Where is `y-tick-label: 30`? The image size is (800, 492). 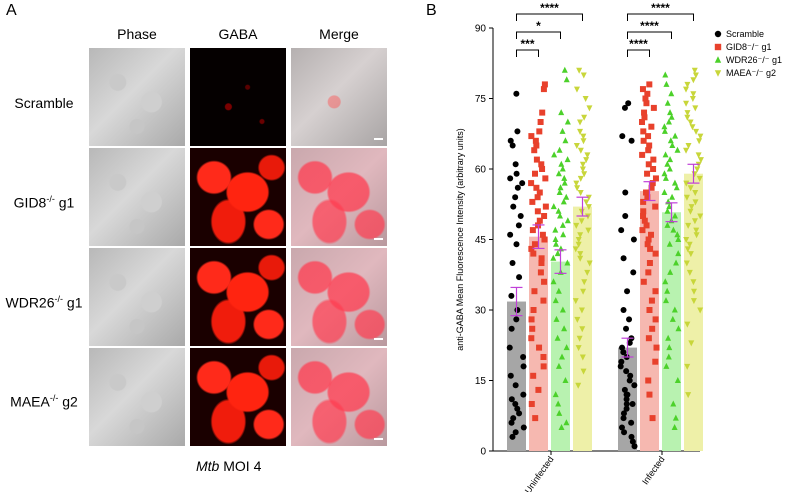 y-tick-label: 30 is located at coordinates (481, 311).